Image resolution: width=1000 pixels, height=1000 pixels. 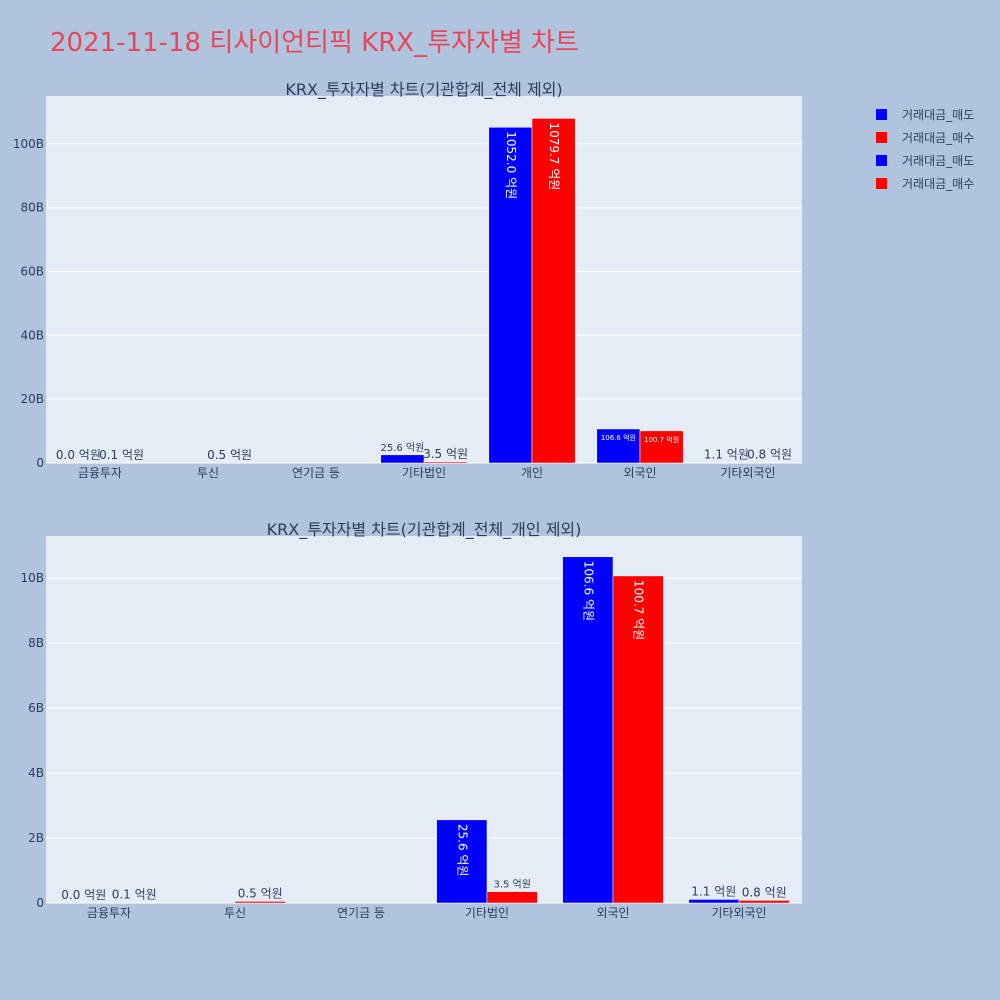 What do you see at coordinates (32, 208) in the screenshot?
I see `y-tick-label: 80B` at bounding box center [32, 208].